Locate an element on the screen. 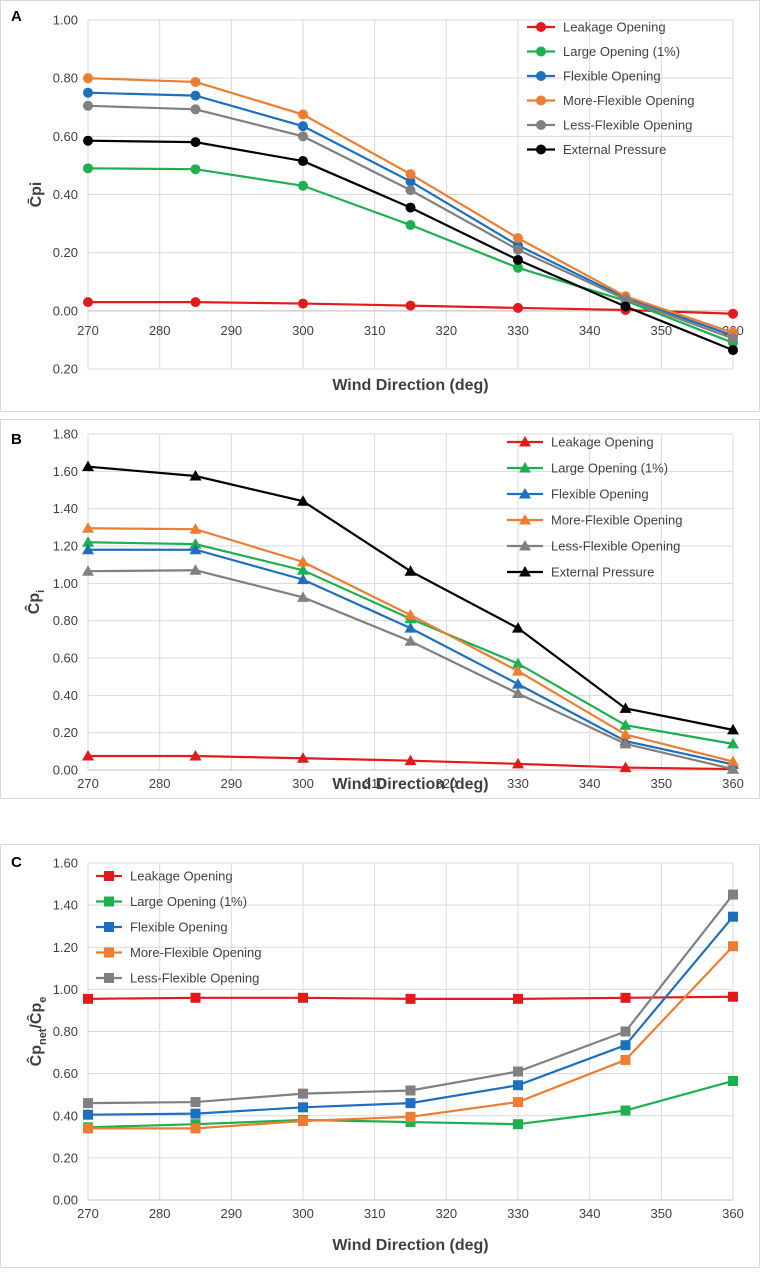  series-line is located at coordinates (410, 670).